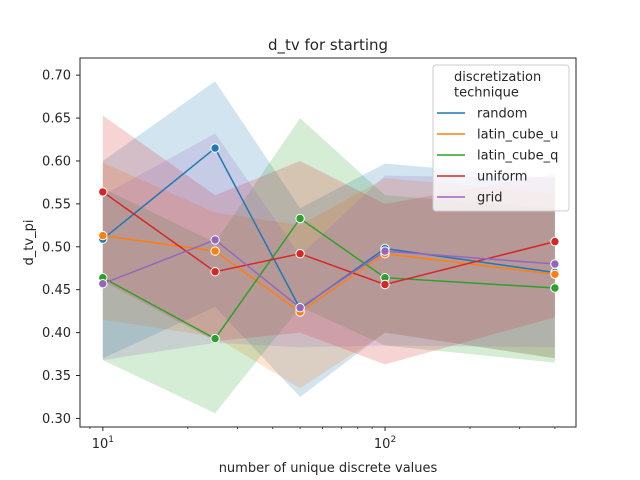  Describe the element at coordinates (328, 468) in the screenshot. I see `x-axis-label: number of unique discrete values` at that location.